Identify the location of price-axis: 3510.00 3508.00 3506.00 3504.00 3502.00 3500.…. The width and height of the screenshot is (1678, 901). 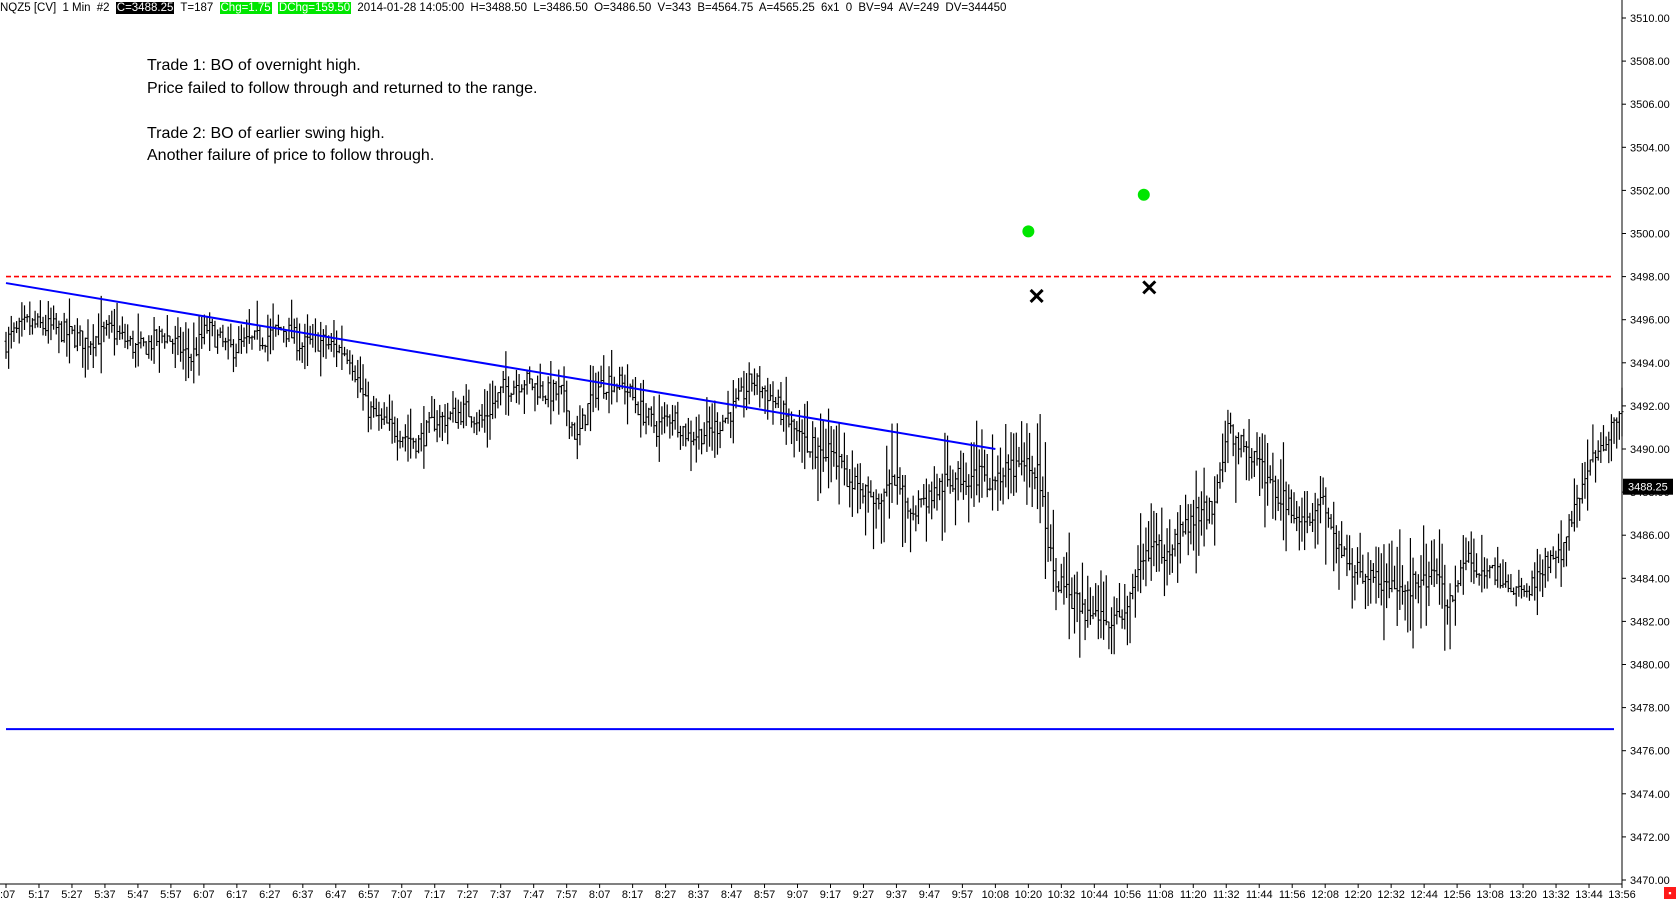
(1647, 443).